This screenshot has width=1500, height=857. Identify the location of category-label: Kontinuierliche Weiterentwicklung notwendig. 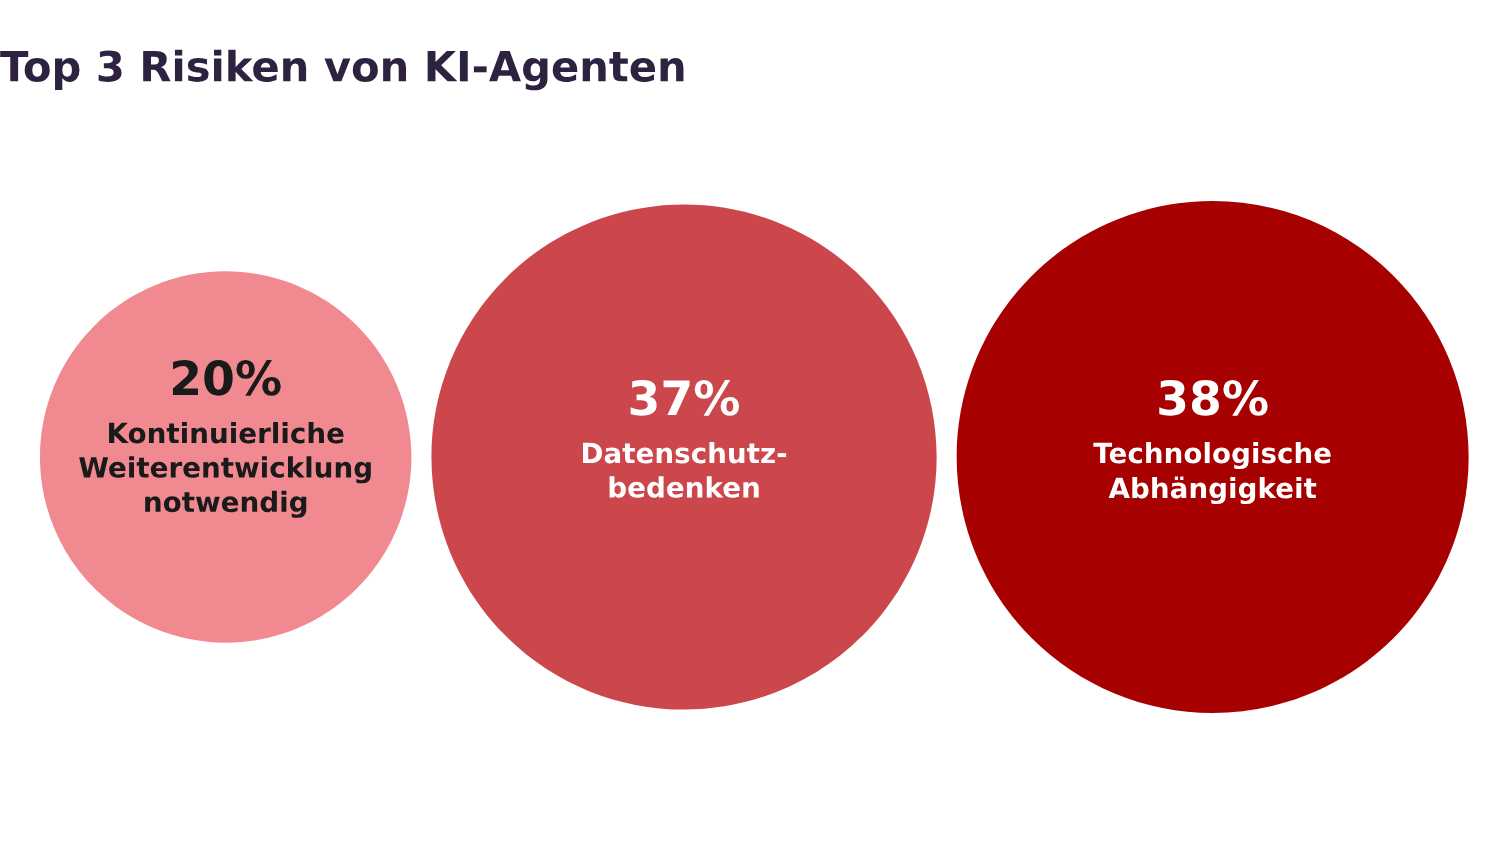
(225, 470).